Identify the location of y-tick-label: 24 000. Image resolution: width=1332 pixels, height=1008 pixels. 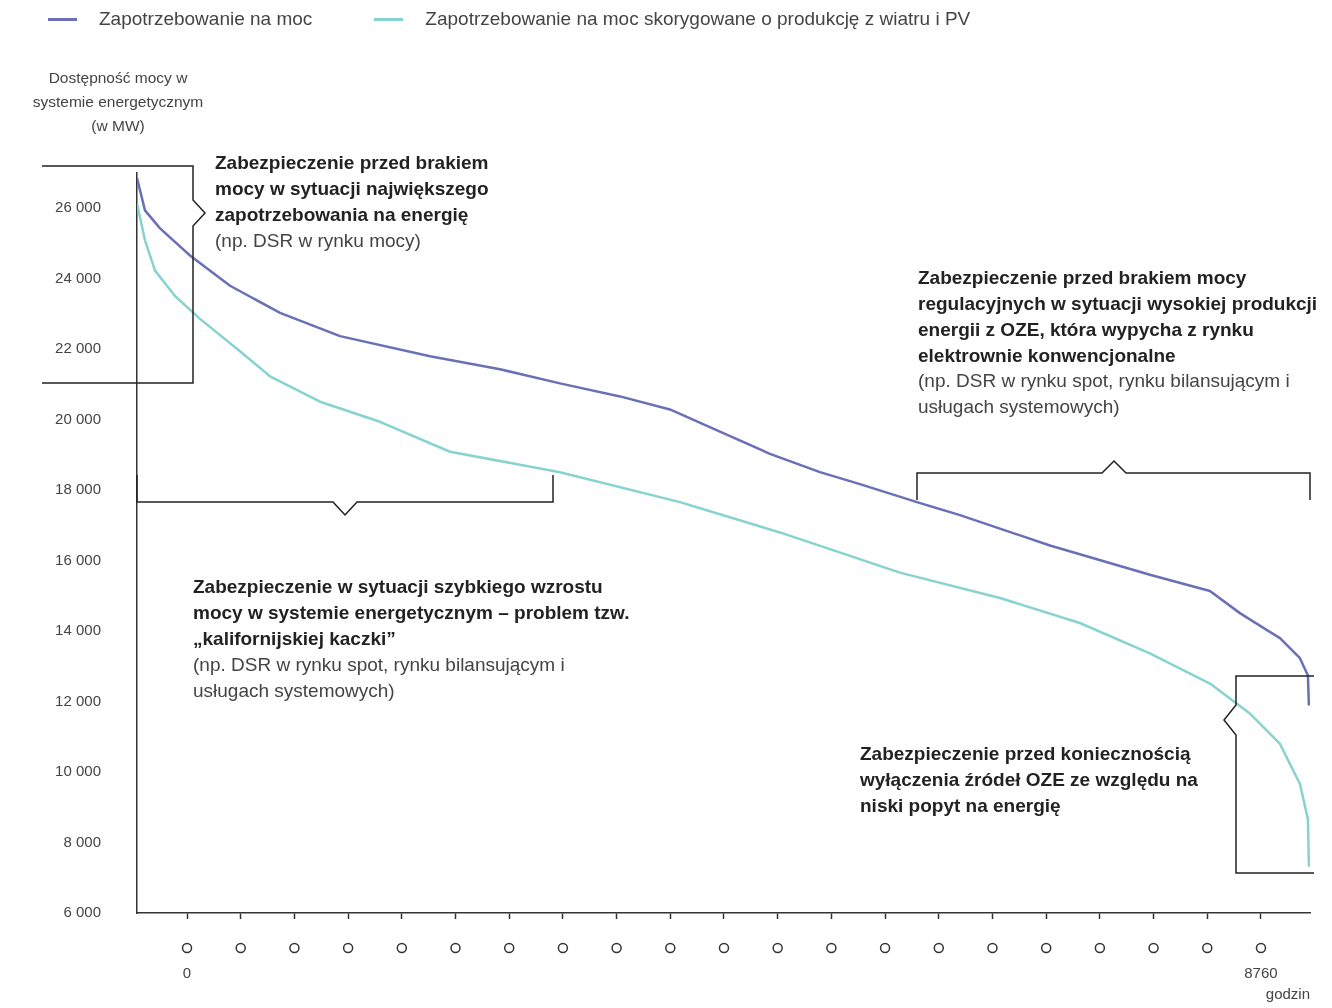
(78, 277).